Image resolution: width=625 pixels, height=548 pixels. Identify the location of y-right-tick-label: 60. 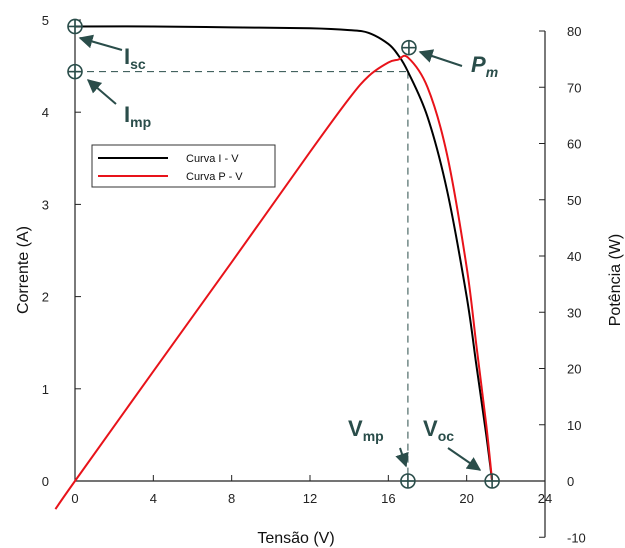
(574, 144).